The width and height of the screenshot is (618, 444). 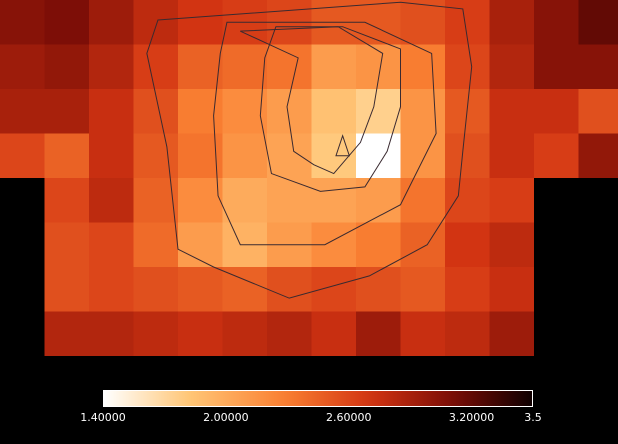 What do you see at coordinates (533, 417) in the screenshot?
I see `colorbar-tick-label: 3.5` at bounding box center [533, 417].